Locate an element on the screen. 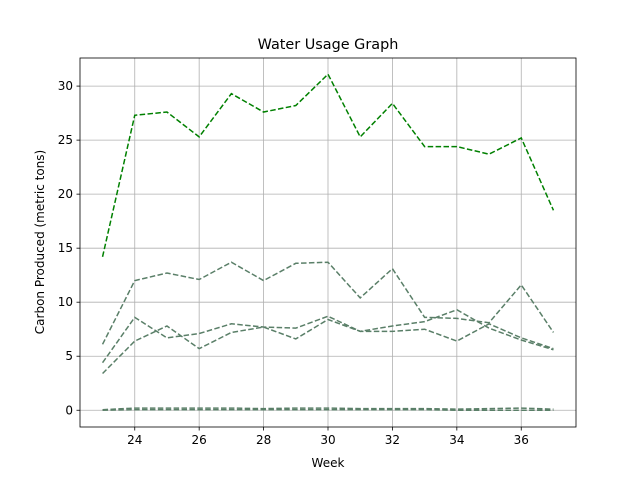  x-tick-label: 28 is located at coordinates (263, 440).